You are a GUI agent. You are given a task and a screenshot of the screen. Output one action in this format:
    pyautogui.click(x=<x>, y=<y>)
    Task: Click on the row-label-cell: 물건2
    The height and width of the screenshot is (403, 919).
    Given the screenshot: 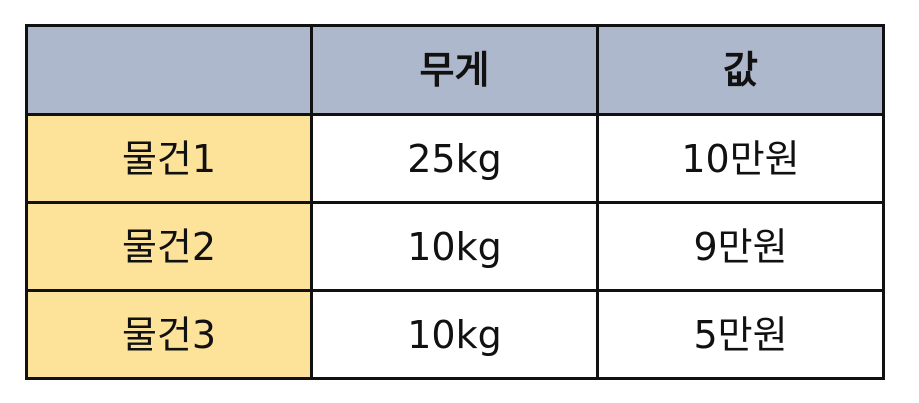 What is the action you would take?
    pyautogui.click(x=169, y=246)
    